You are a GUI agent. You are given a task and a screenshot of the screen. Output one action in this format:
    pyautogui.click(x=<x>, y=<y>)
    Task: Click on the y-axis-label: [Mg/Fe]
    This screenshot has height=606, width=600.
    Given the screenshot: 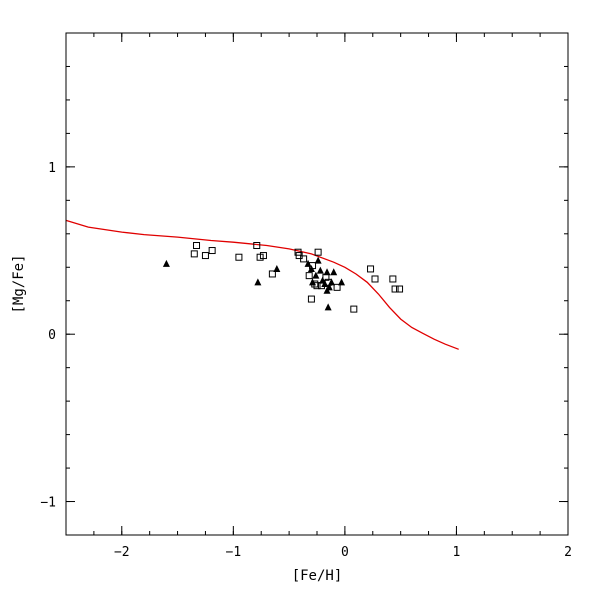 What is the action you would take?
    pyautogui.click(x=19, y=283)
    